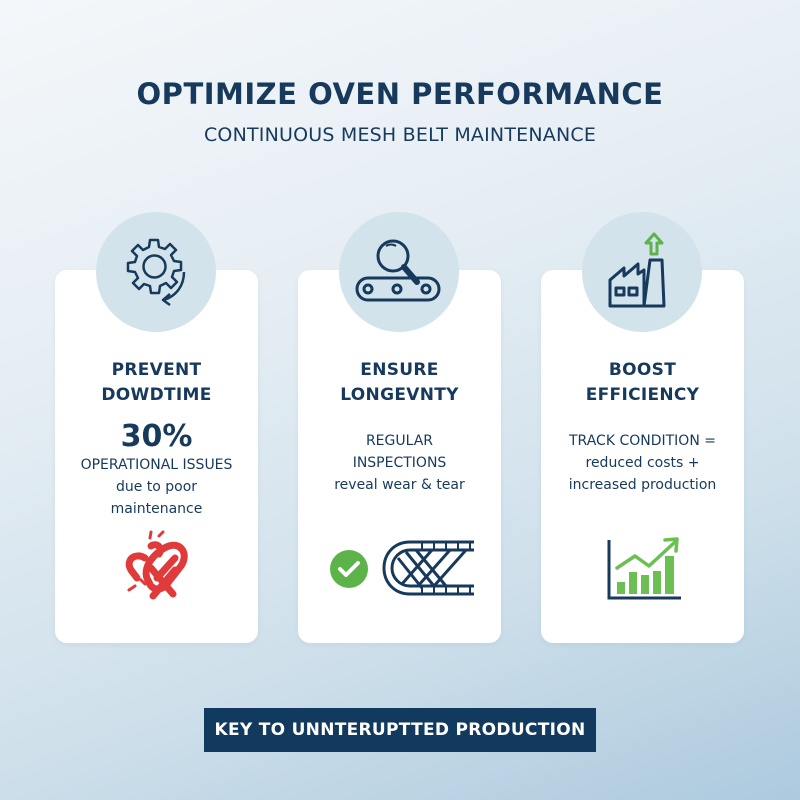 This screenshot has height=800, width=800. What do you see at coordinates (428, 570) in the screenshot?
I see `mesh-belt-icon` at bounding box center [428, 570].